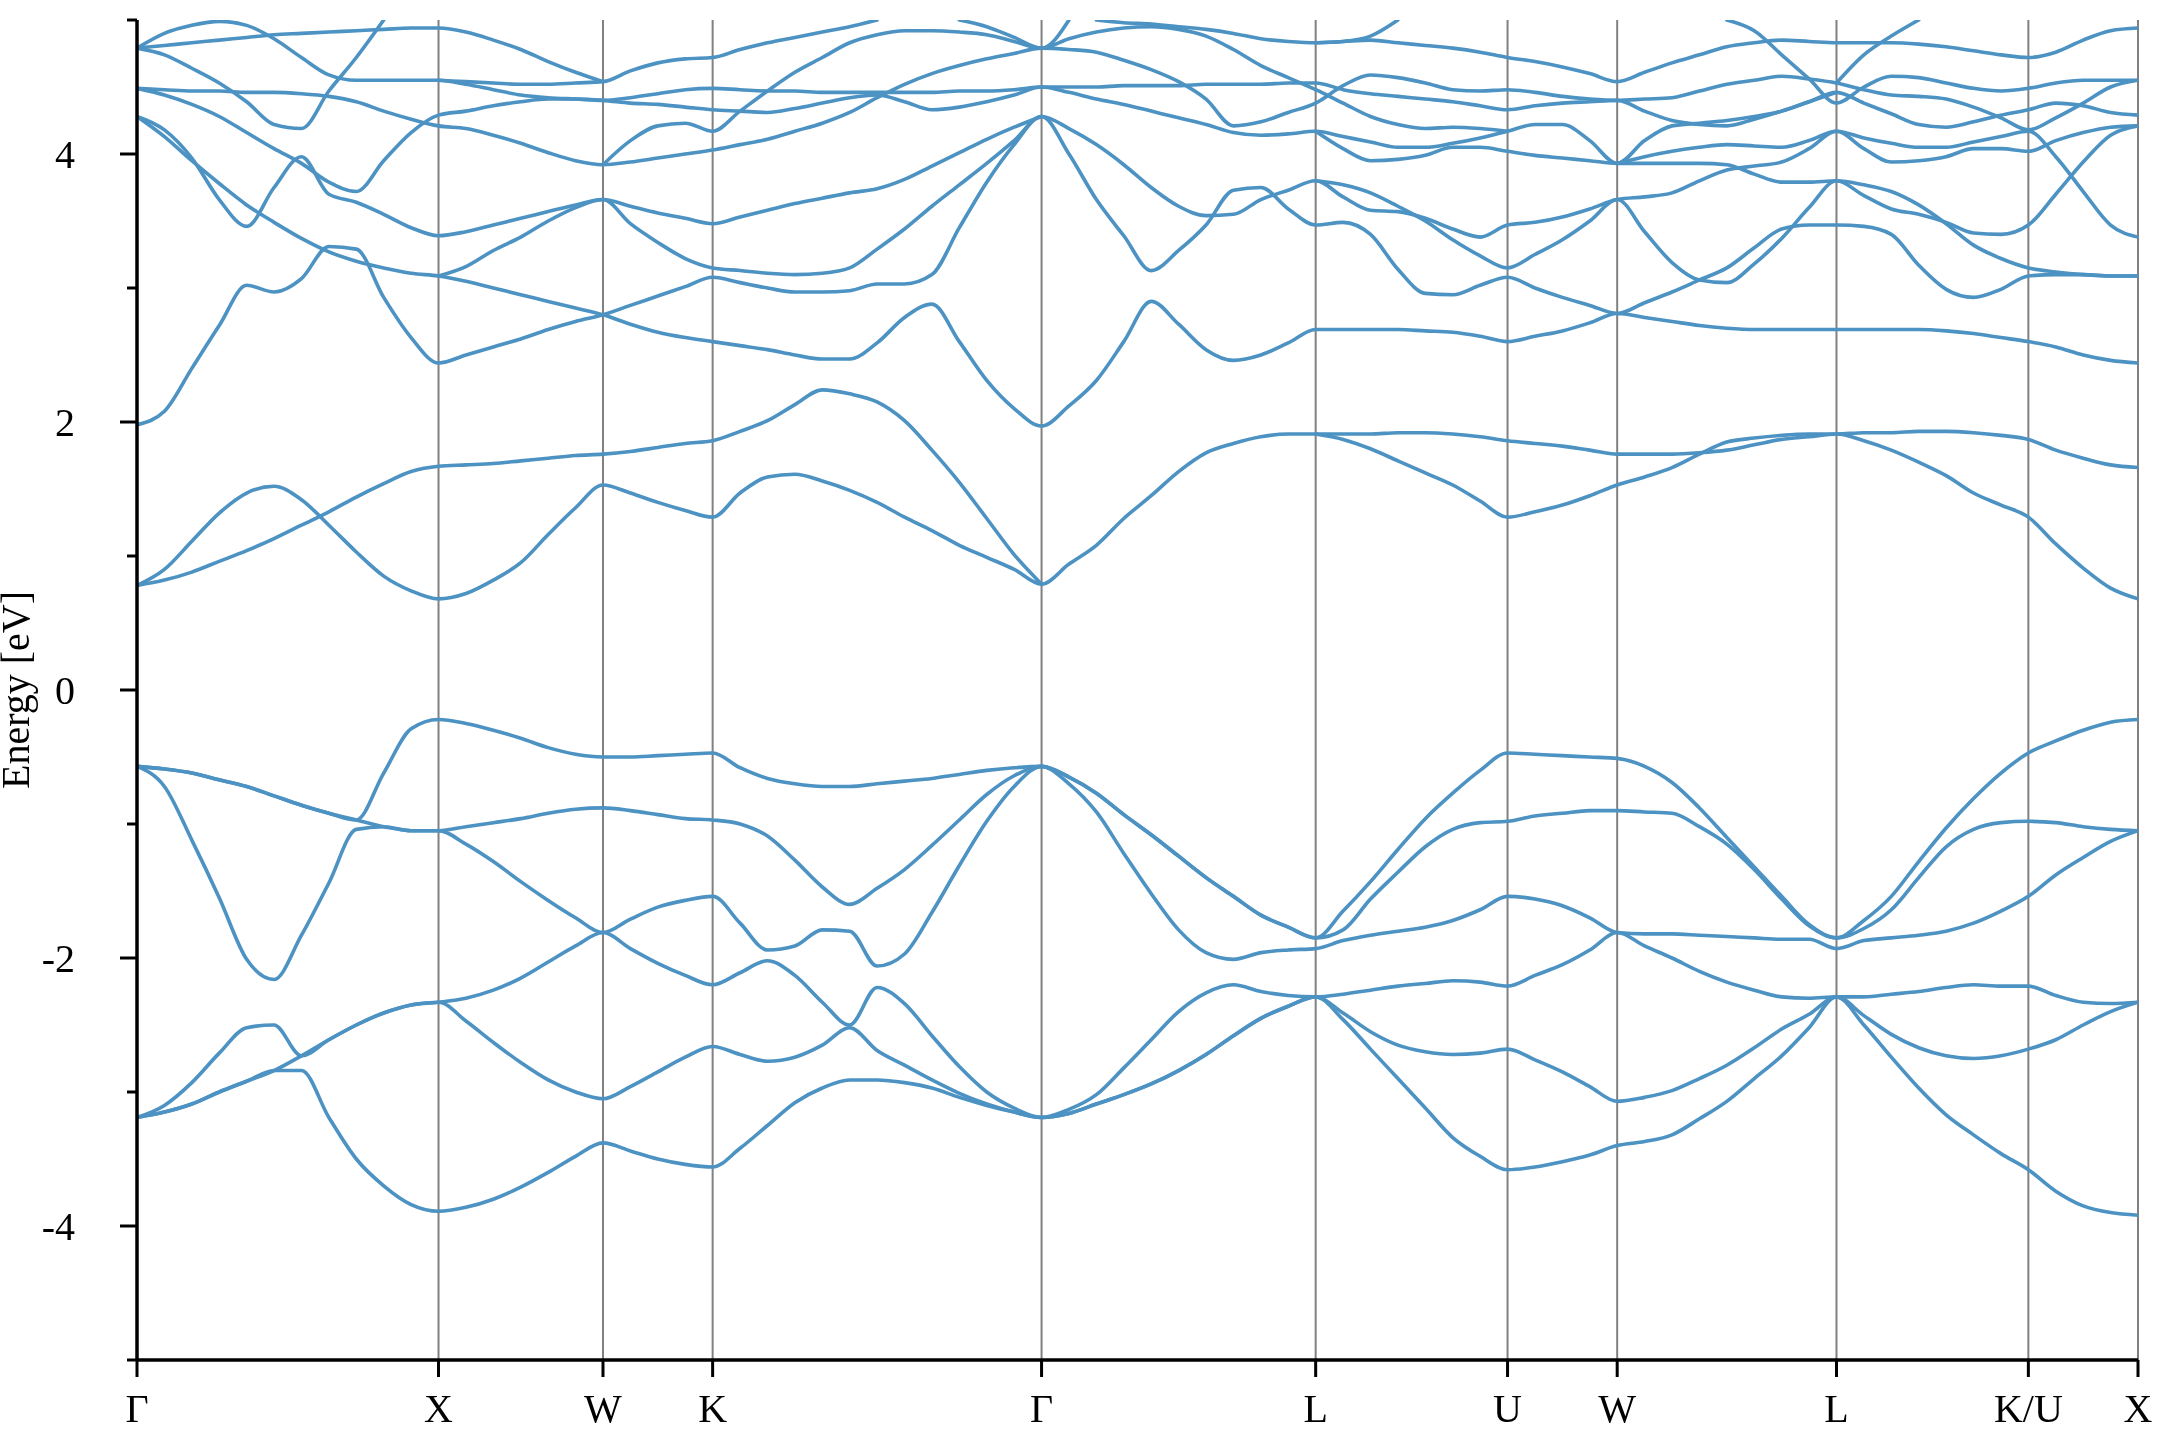 This screenshot has height=1440, width=2160. I want to click on y-axis-title: Energy [eV], so click(19, 690).